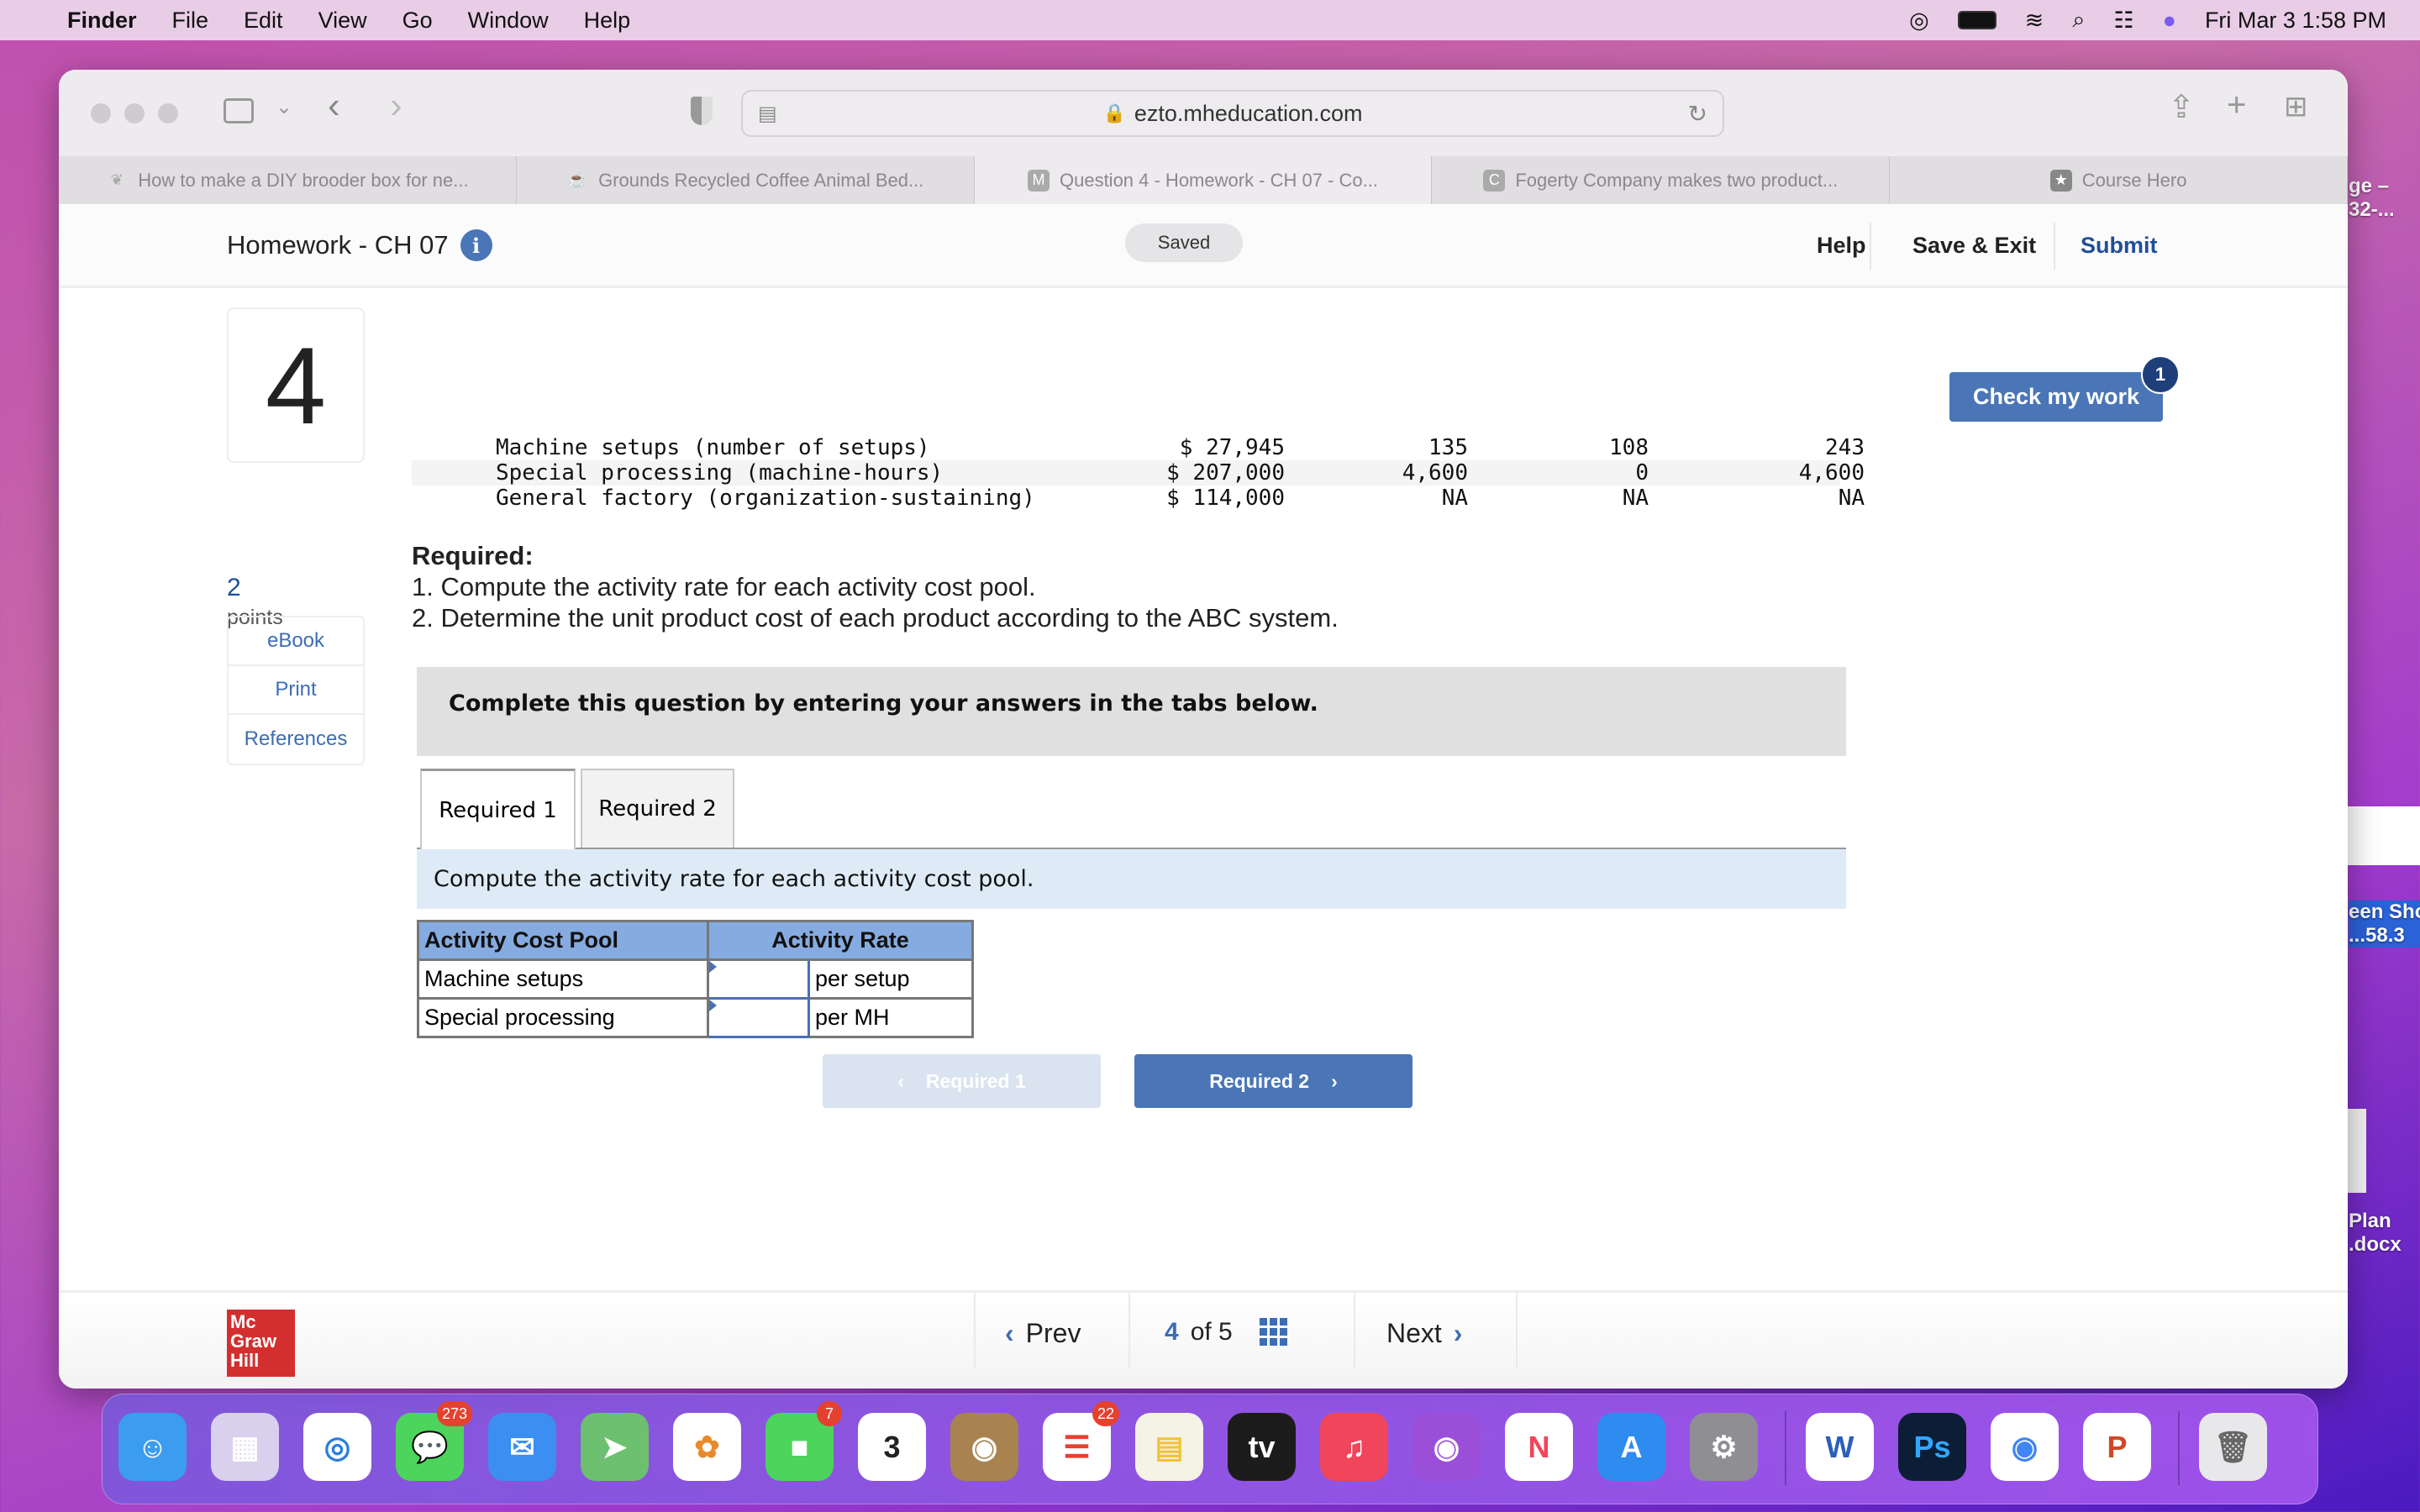 This screenshot has height=1512, width=2420. Describe the element at coordinates (2117, 1447) in the screenshot. I see `powerpoint-icon: P` at that location.